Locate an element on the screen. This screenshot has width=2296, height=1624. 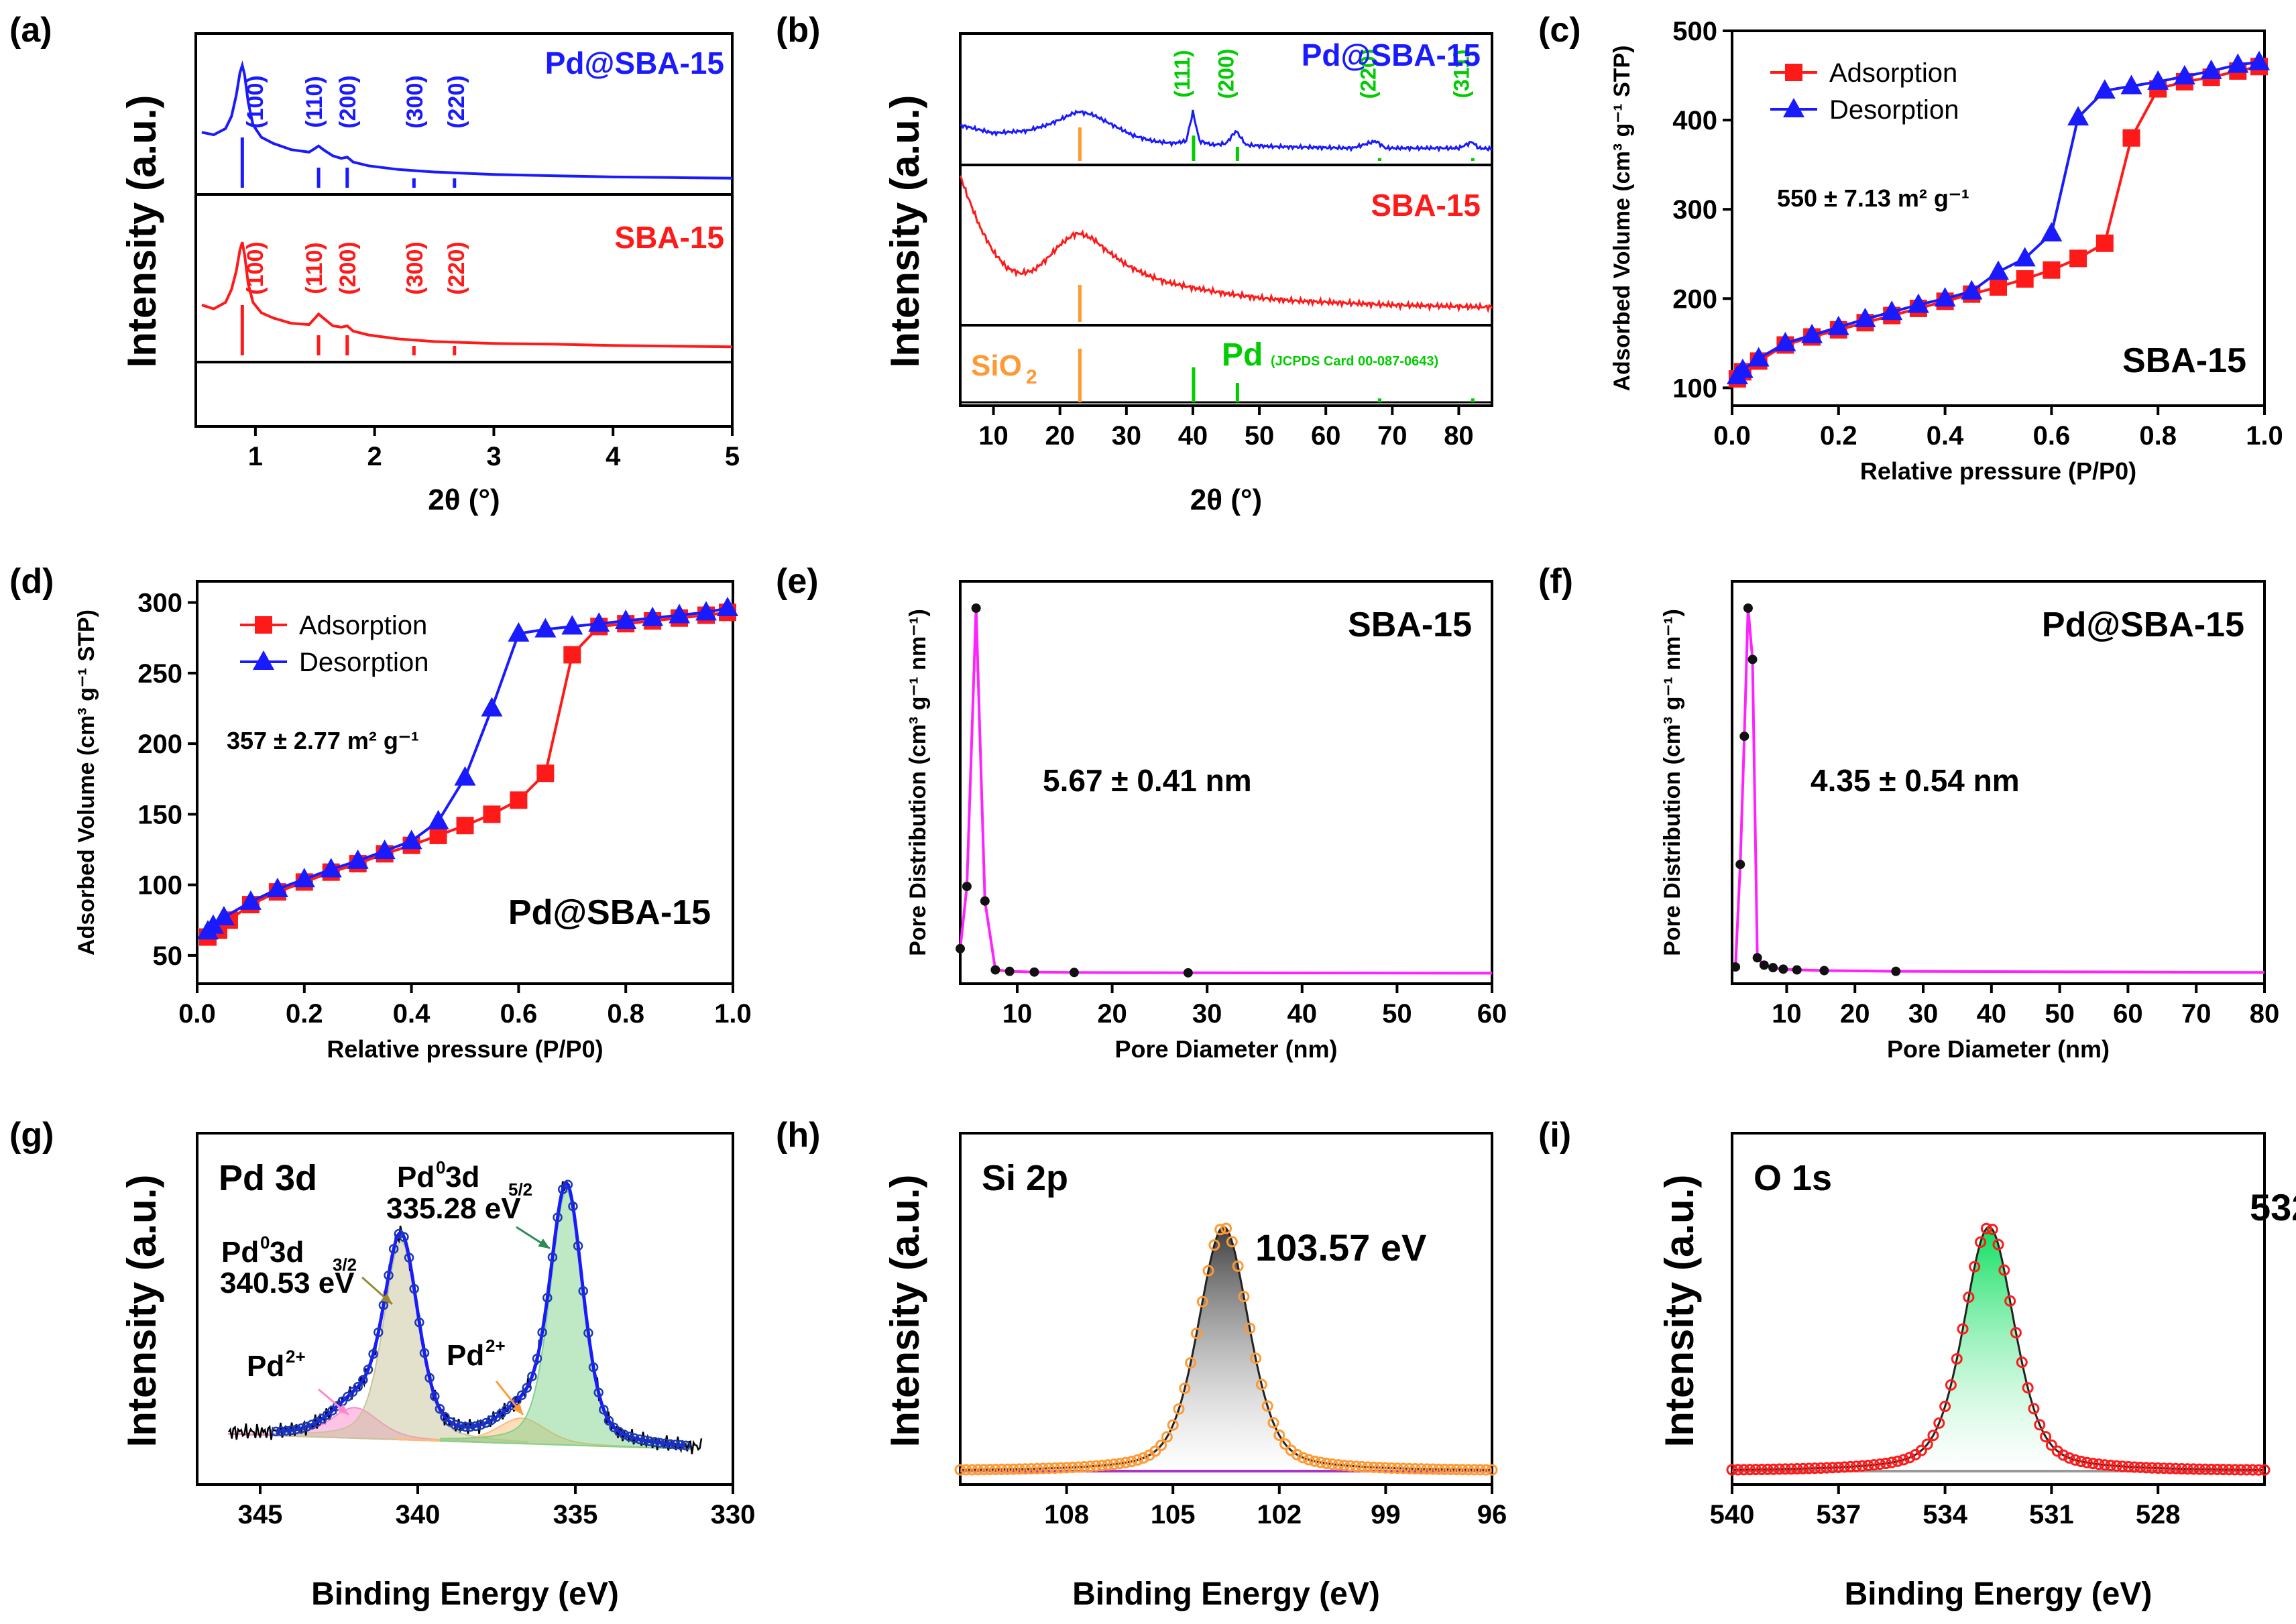
spectrum-title: Pd 3d is located at coordinates (268, 1178).